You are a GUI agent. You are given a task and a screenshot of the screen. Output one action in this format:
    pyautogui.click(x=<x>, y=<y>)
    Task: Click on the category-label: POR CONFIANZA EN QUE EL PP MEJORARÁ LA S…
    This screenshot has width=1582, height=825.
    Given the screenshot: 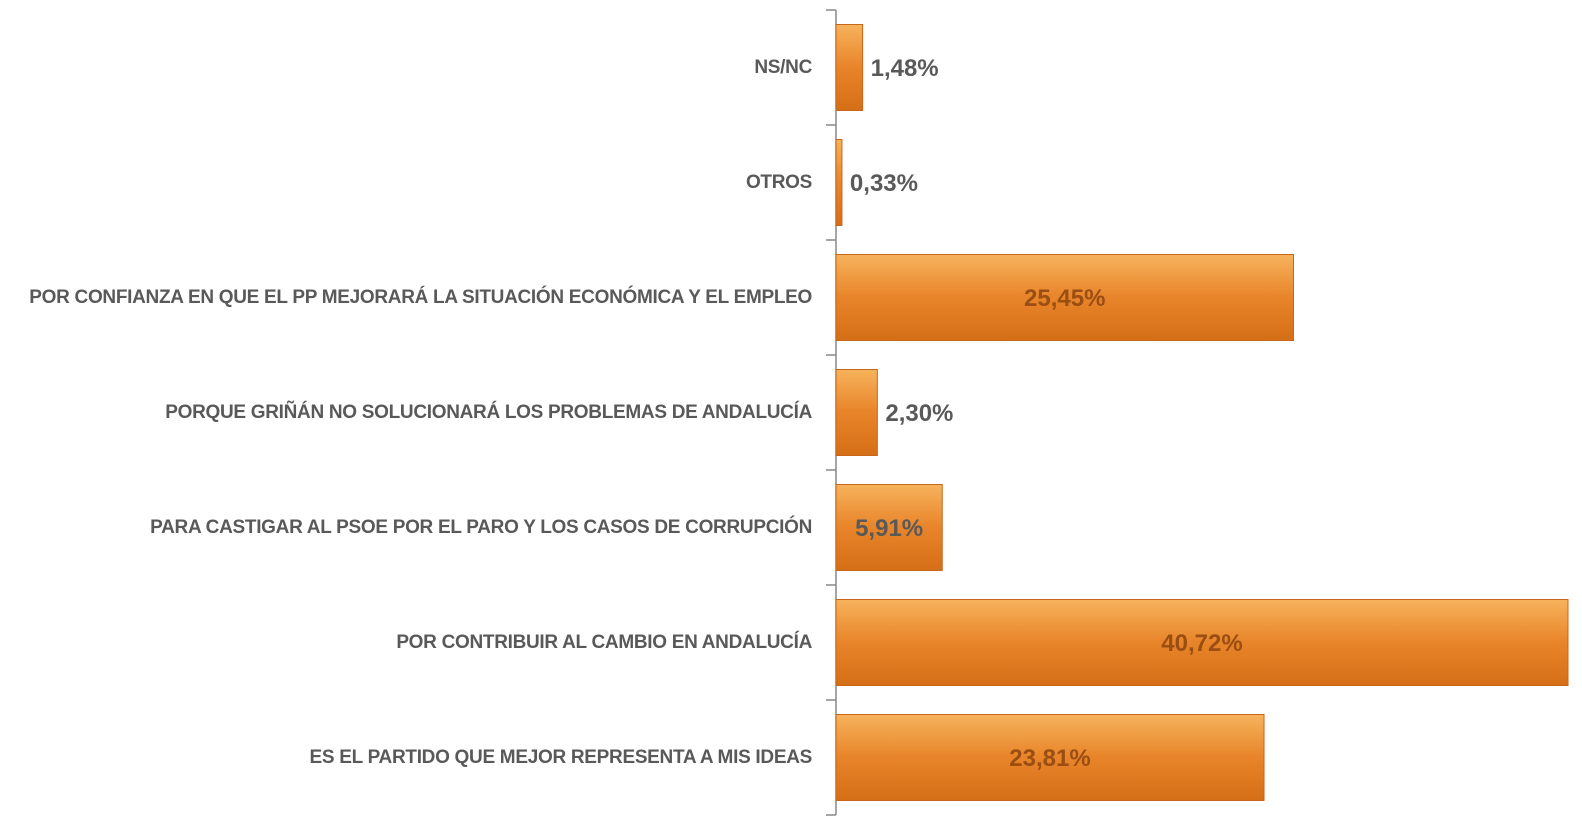 What is the action you would take?
    pyautogui.click(x=406, y=298)
    